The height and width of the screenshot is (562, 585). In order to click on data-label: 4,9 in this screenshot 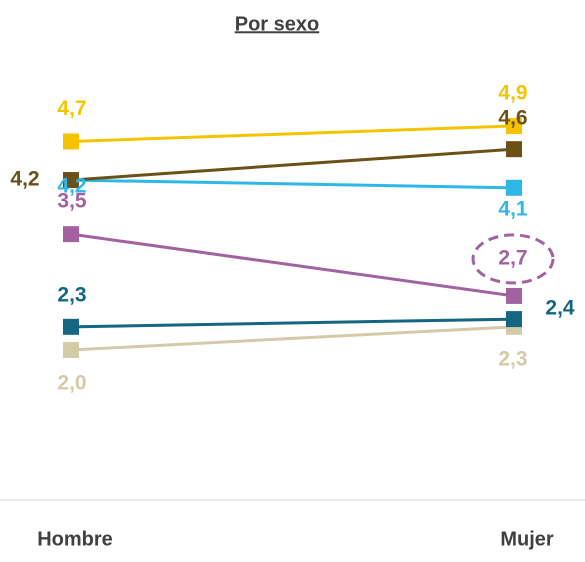, I will do `click(512, 93)`.